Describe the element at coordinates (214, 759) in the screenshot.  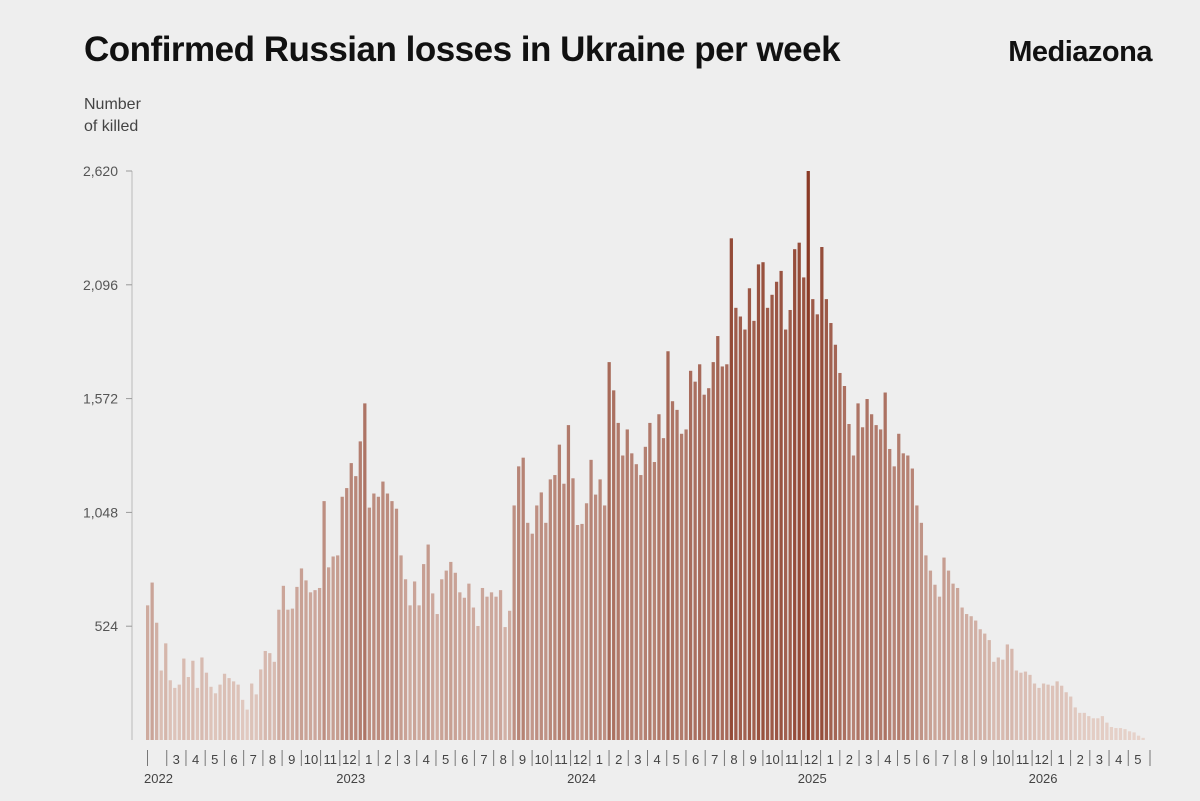
I see `month-label: 5` at that location.